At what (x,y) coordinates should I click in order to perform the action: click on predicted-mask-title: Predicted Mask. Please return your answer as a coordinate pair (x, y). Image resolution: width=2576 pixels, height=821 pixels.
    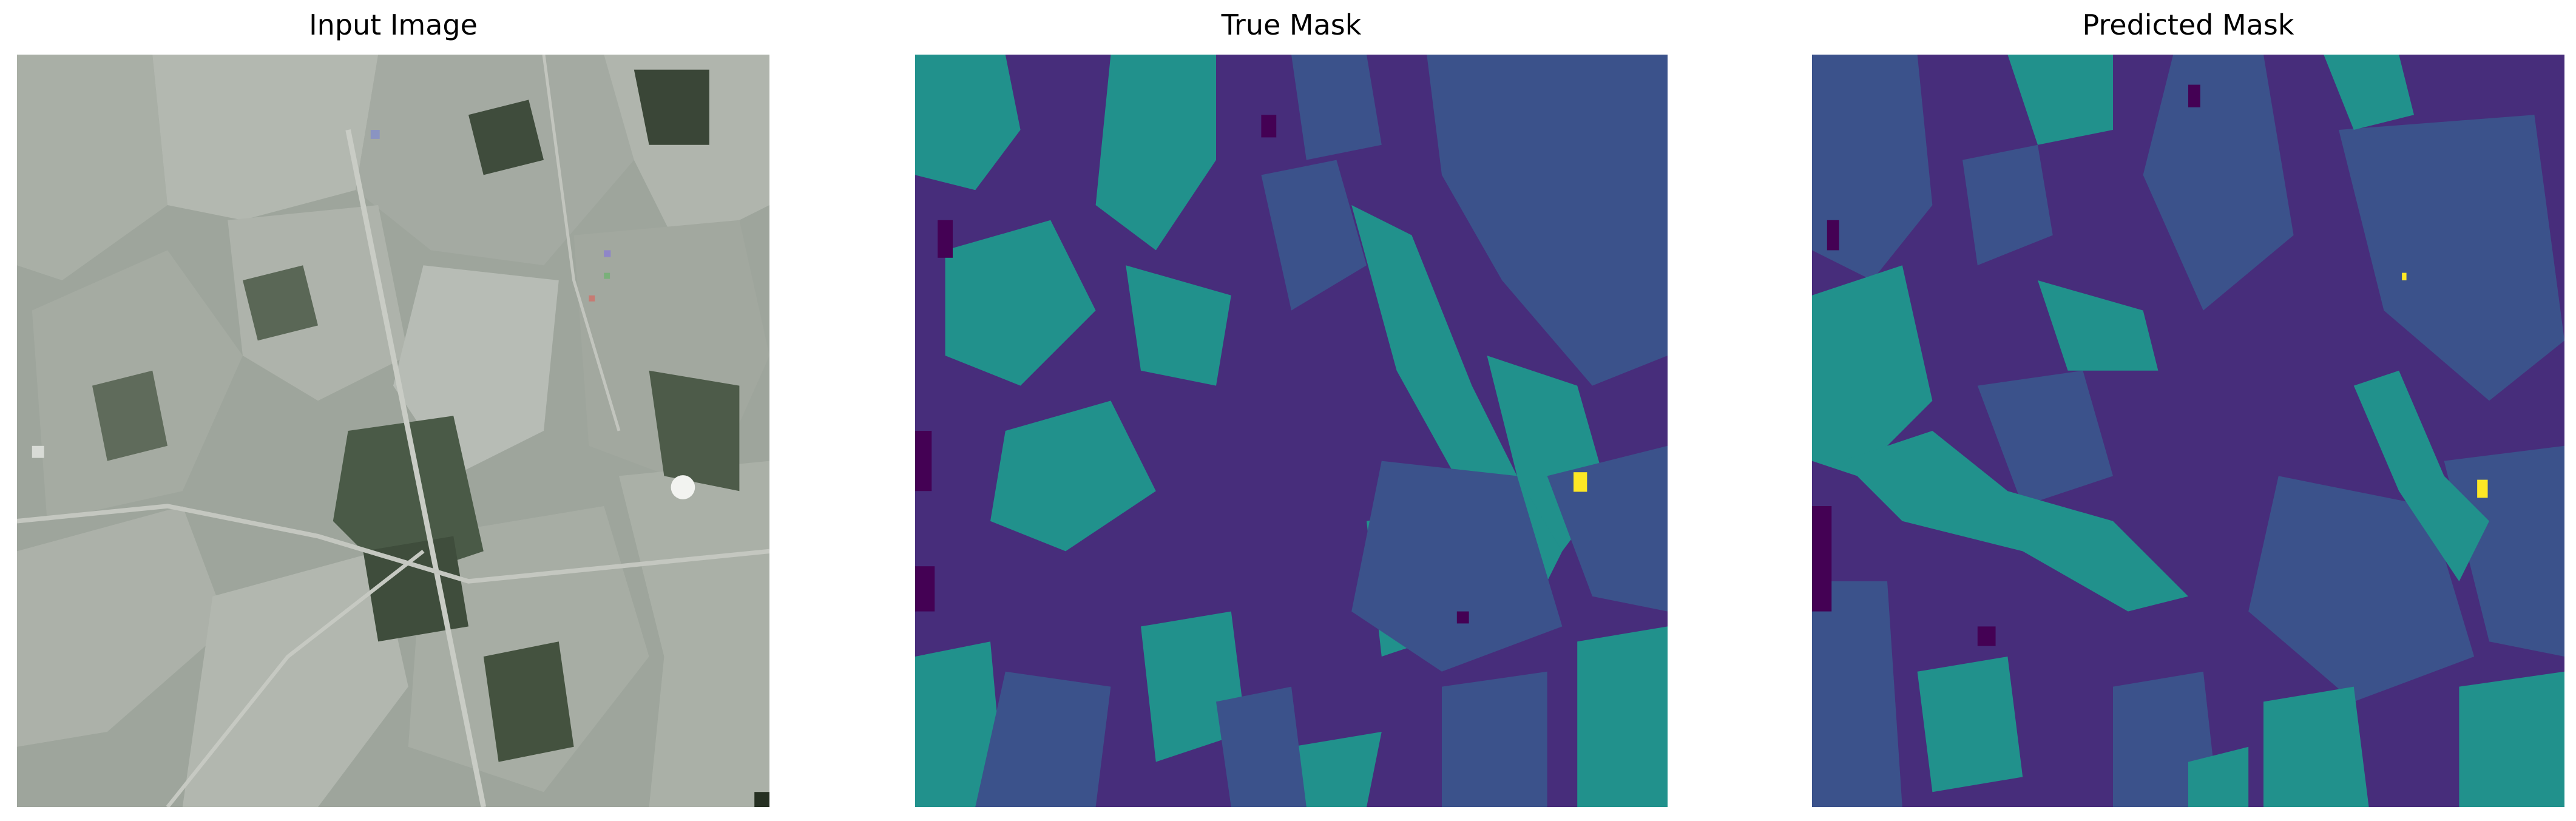
    Looking at the image, I should click on (2188, 24).